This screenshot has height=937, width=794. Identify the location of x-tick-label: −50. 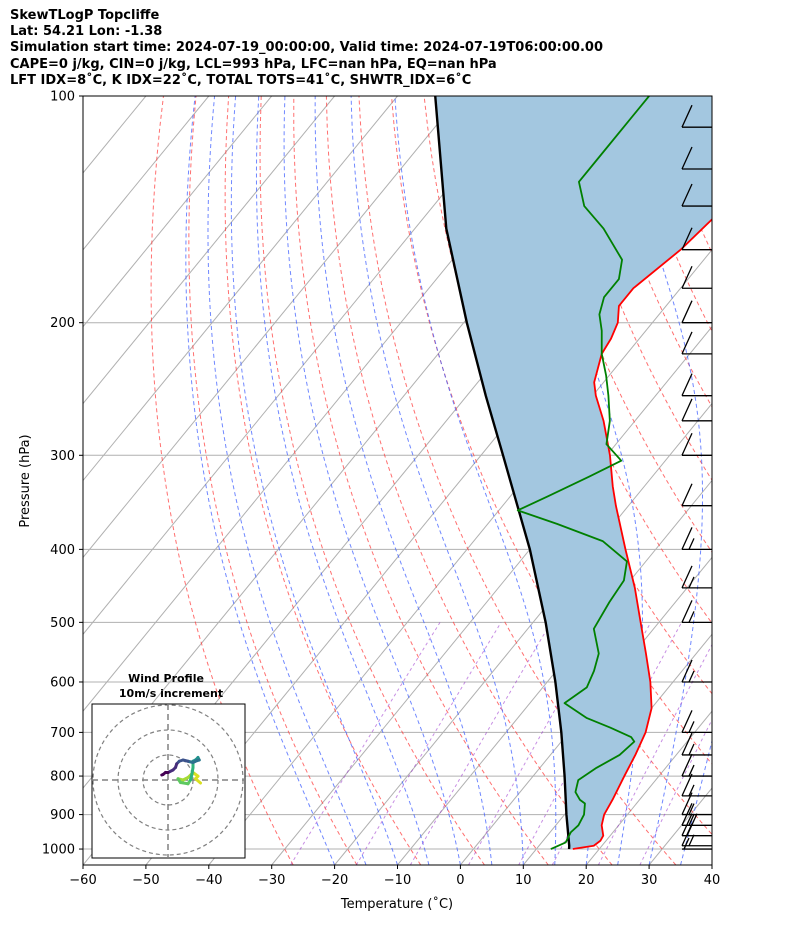
(145, 880).